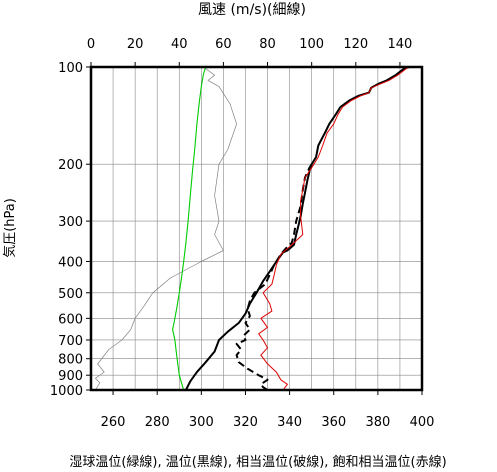  Describe the element at coordinates (201, 422) in the screenshot. I see `bottom-tick-label: 300` at that location.